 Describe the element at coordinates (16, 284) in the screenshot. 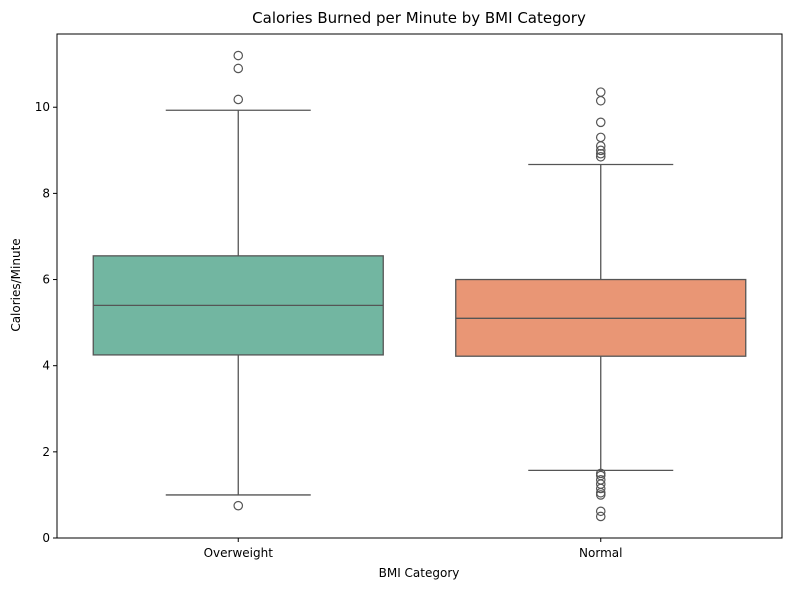

I see `y-axis-label: Calories/Minute` at that location.